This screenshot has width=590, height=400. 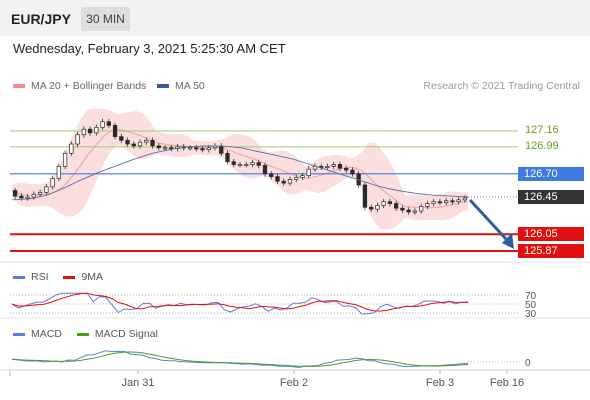 I want to click on level-label-pivot: 126.70, so click(x=551, y=173).